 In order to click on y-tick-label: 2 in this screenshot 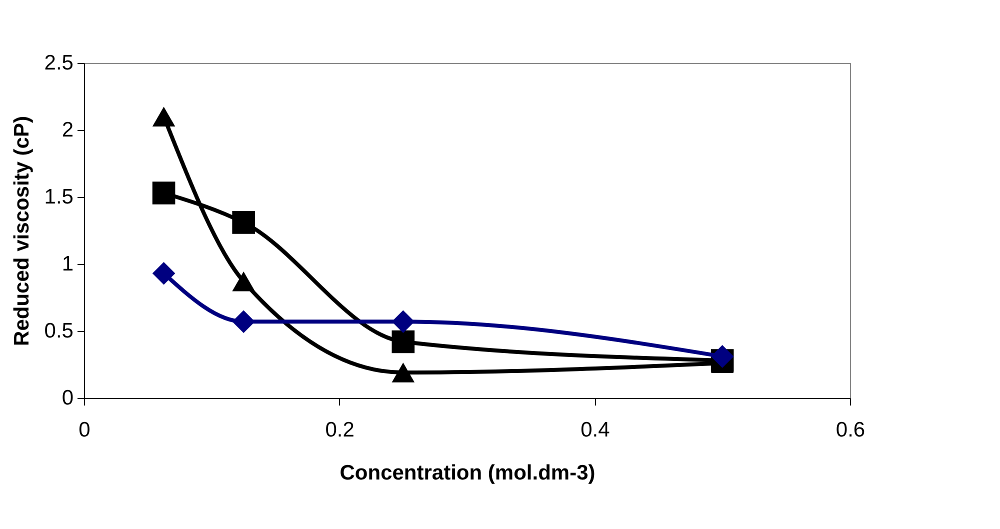, I will do `click(68, 130)`.